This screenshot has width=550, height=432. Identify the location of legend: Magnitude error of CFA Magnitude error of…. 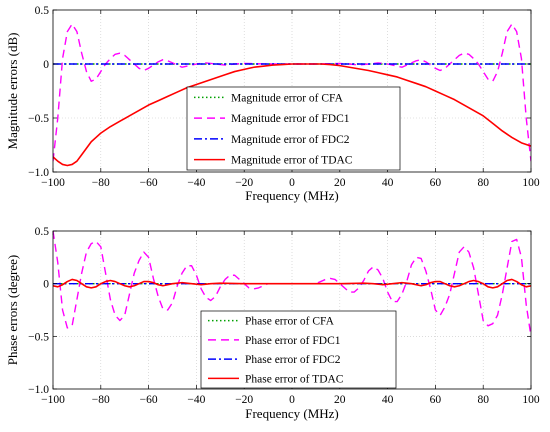
(293, 128).